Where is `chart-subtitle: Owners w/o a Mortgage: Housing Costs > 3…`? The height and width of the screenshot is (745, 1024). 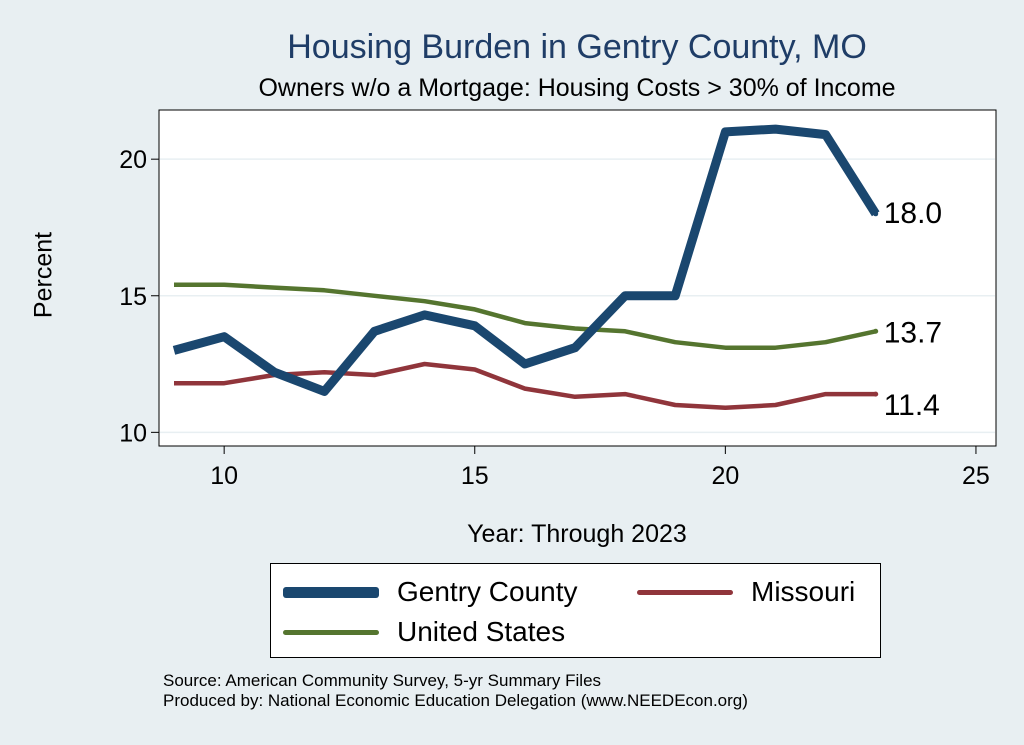 chart-subtitle: Owners w/o a Mortgage: Housing Costs > 3… is located at coordinates (577, 88).